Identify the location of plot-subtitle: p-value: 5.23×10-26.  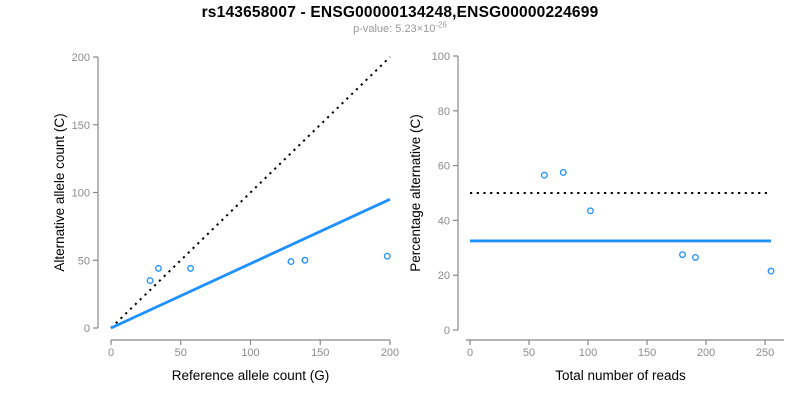
(400, 27).